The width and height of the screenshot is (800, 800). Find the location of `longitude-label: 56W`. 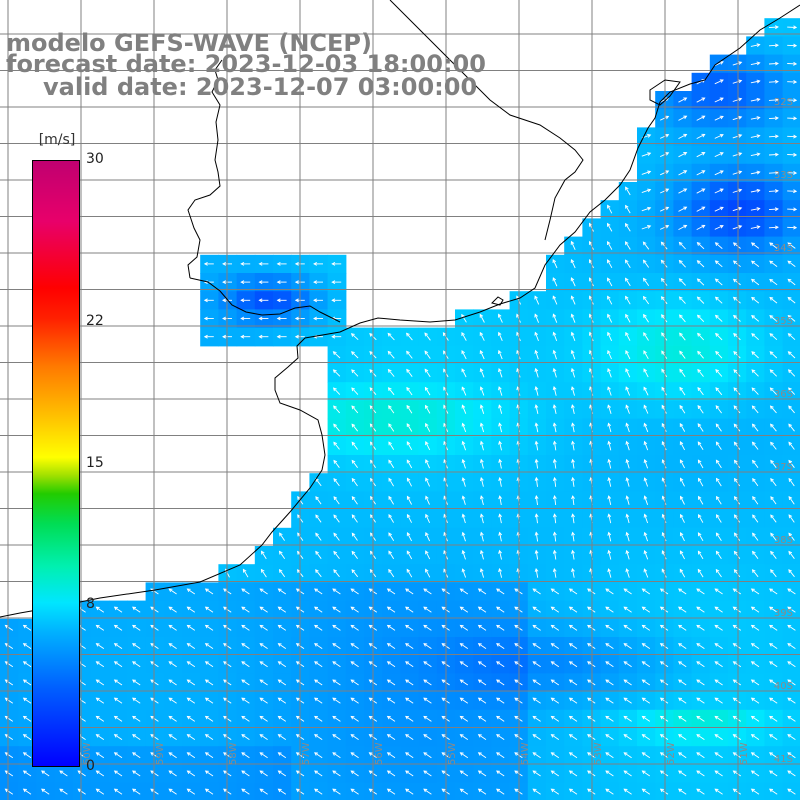

longitude-label: 56W is located at coordinates (379, 753).